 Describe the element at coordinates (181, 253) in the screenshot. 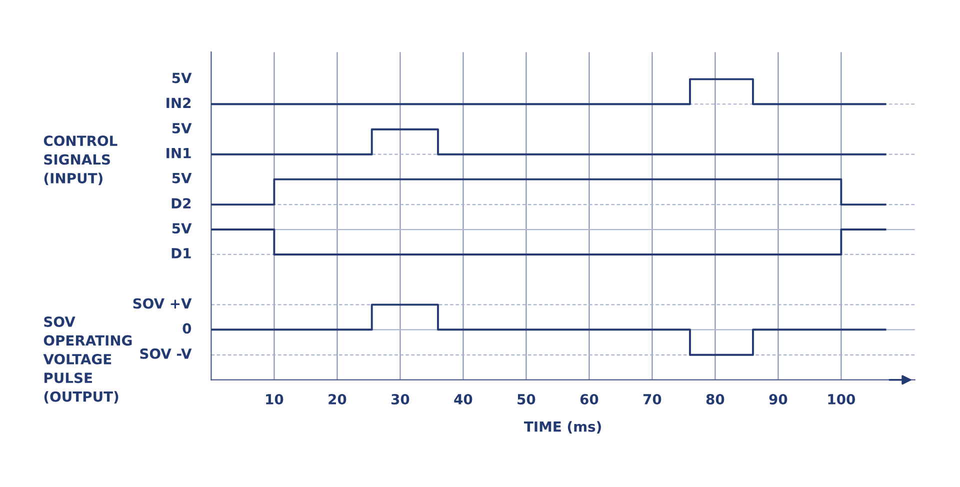

I see `ref-line-label: D1` at that location.